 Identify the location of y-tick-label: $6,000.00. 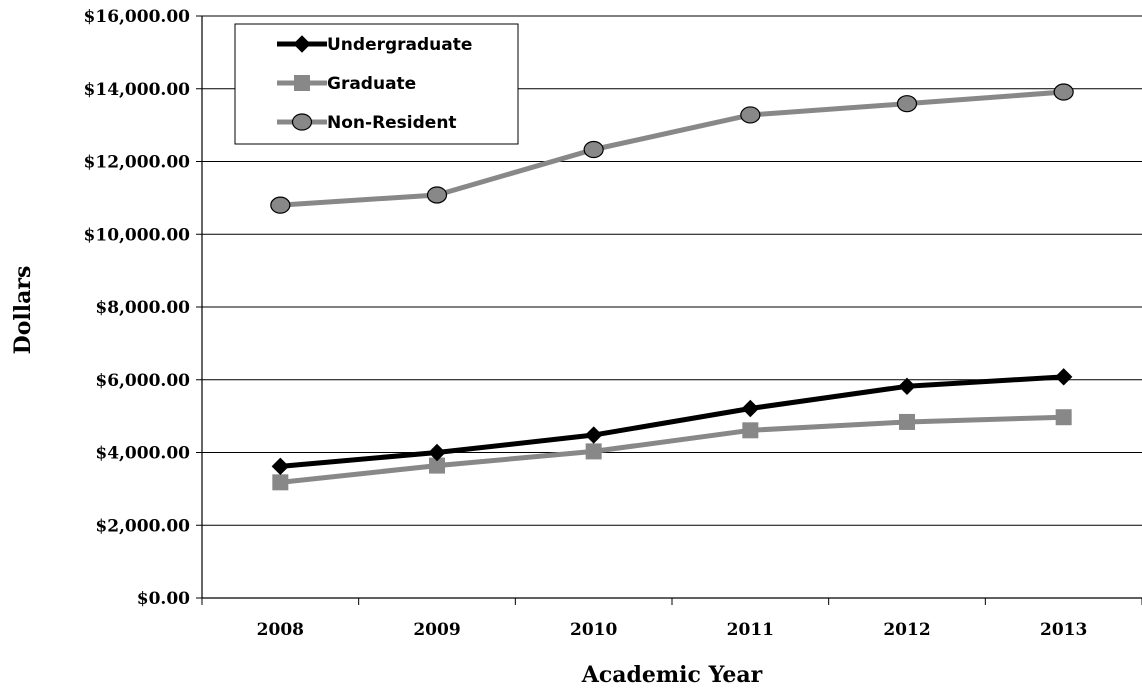
(142, 381).